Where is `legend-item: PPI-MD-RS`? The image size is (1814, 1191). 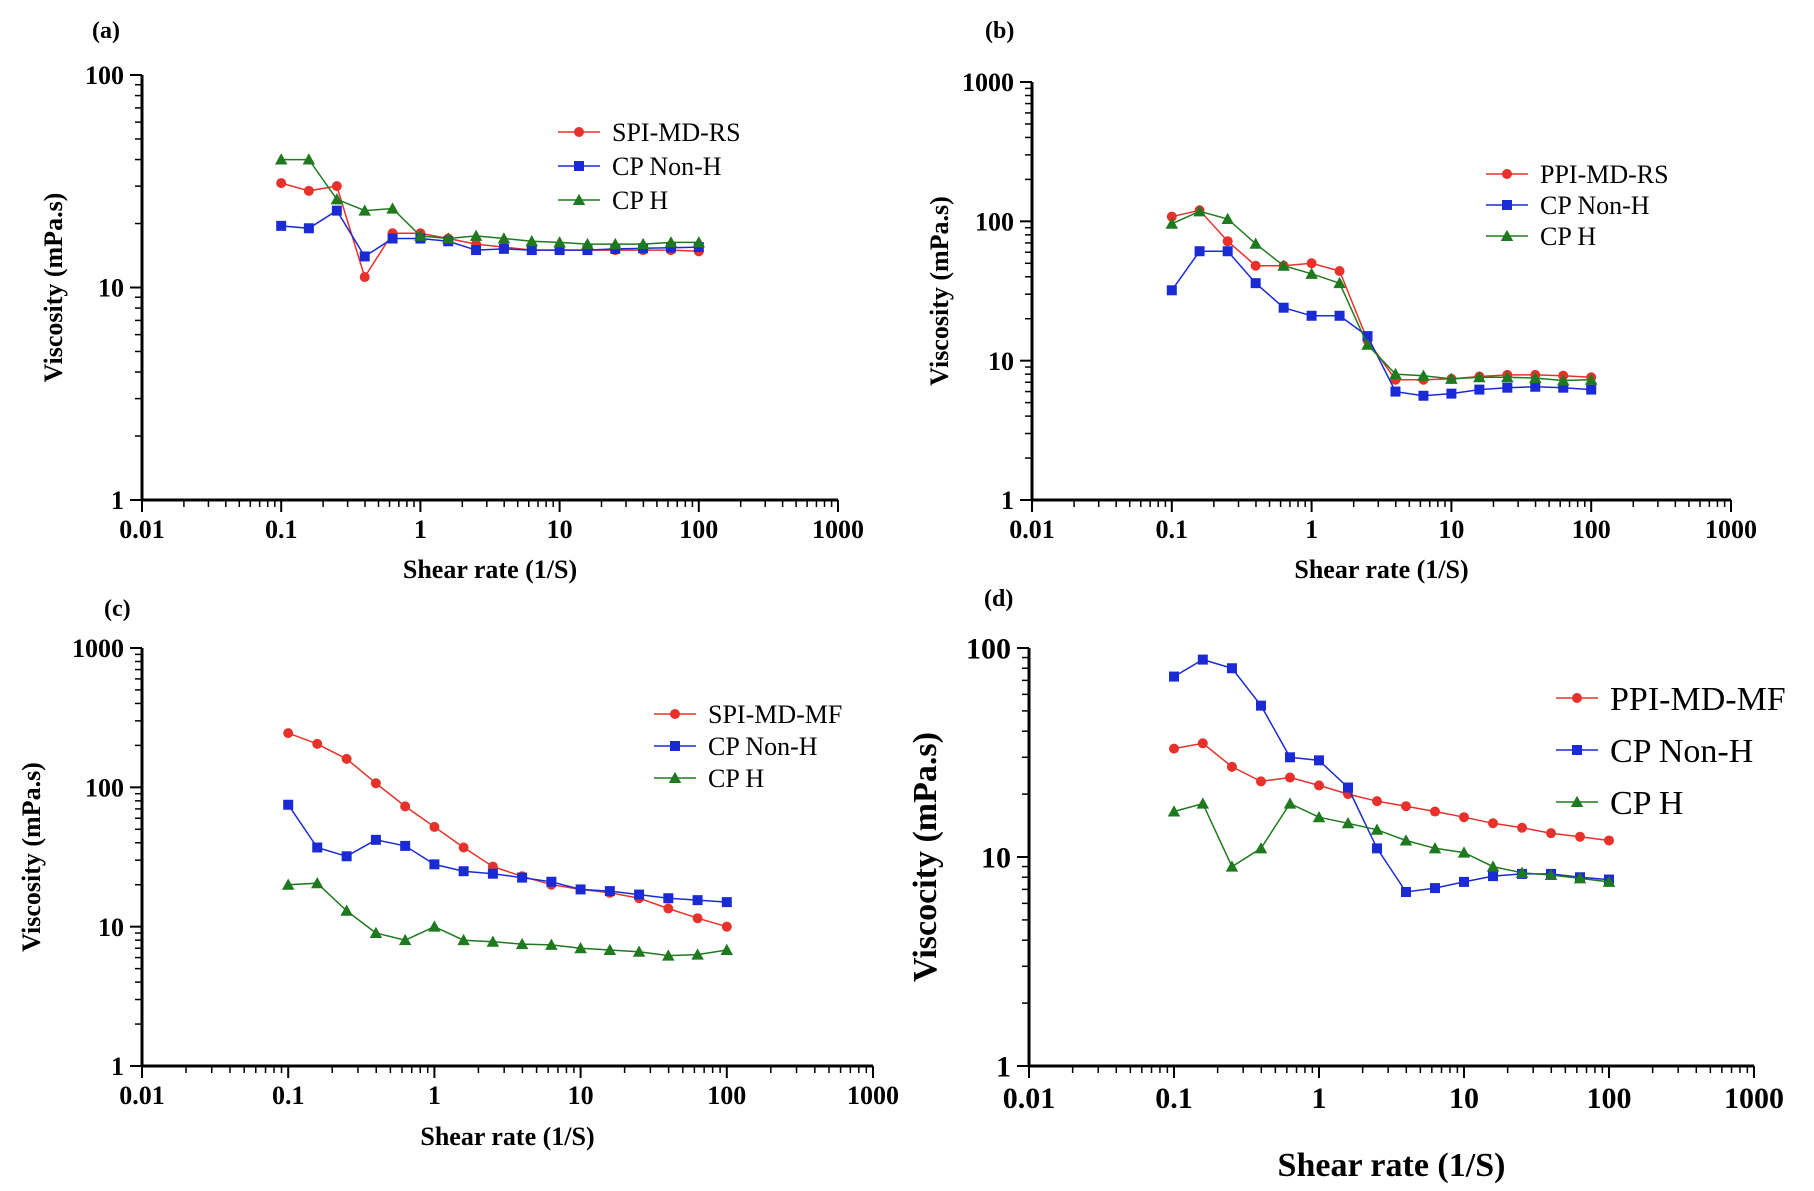 legend-item: PPI-MD-RS is located at coordinates (1577, 174).